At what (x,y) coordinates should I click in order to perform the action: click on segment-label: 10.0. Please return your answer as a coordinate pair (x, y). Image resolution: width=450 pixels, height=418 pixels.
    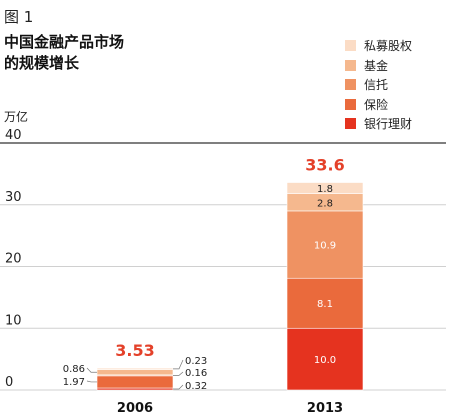
    Looking at the image, I should click on (325, 360).